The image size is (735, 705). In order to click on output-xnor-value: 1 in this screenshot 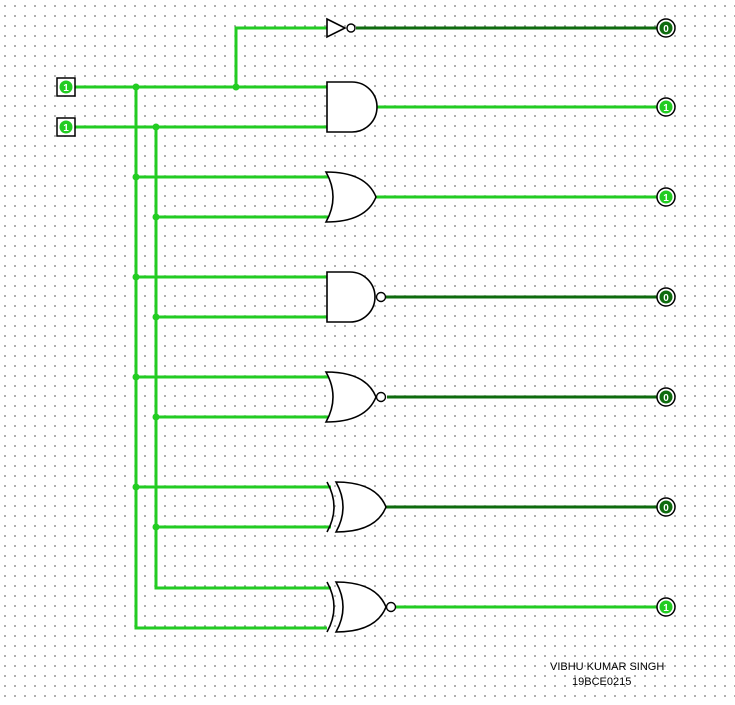, I will do `click(666, 608)`.